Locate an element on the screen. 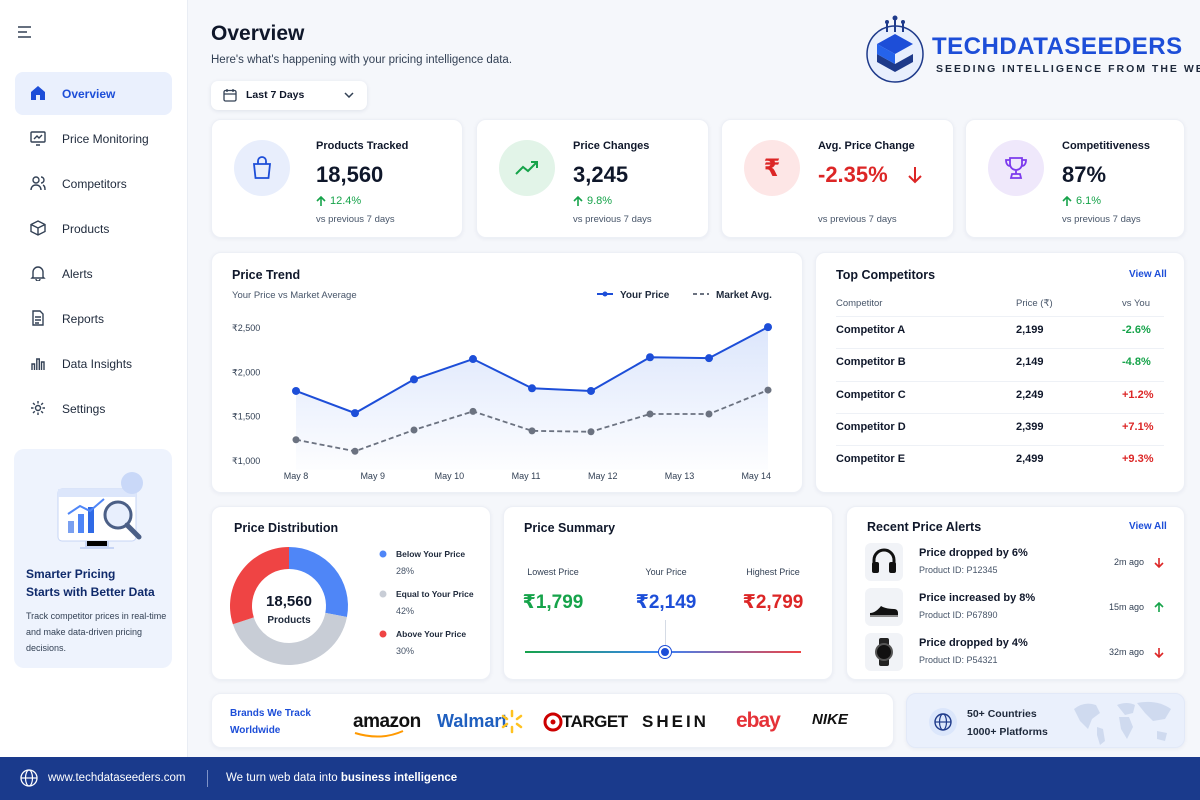 This screenshot has width=1200, height=800. nav-item: Competitors is located at coordinates (93, 183).